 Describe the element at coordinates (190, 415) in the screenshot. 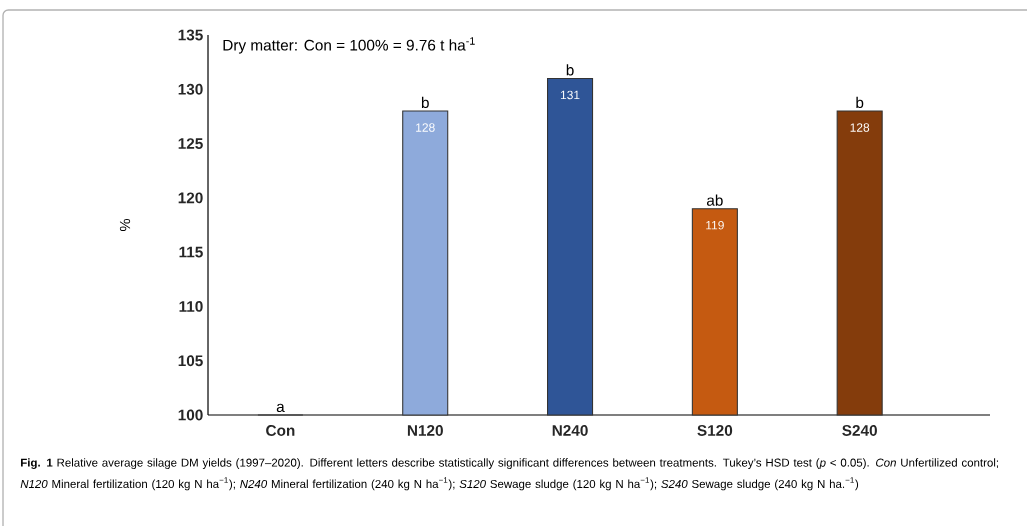

I see `y-tick-label: 100` at that location.